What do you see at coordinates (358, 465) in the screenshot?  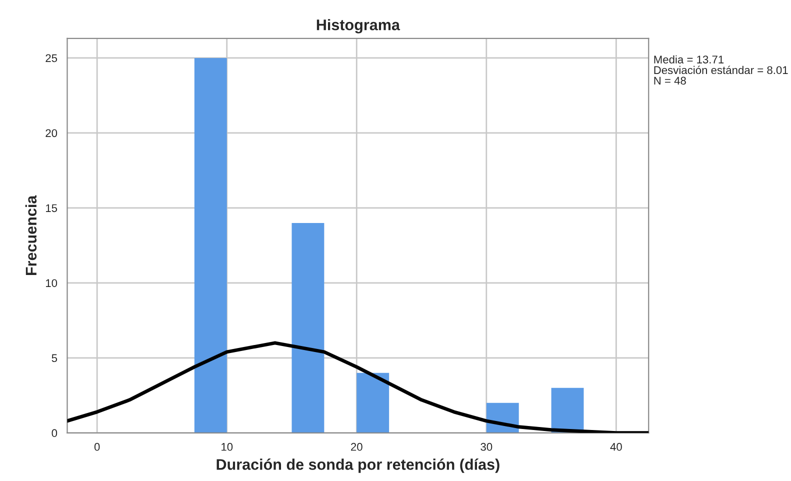 I see `x-axis-title: Duración de sonda por retención (días)` at bounding box center [358, 465].